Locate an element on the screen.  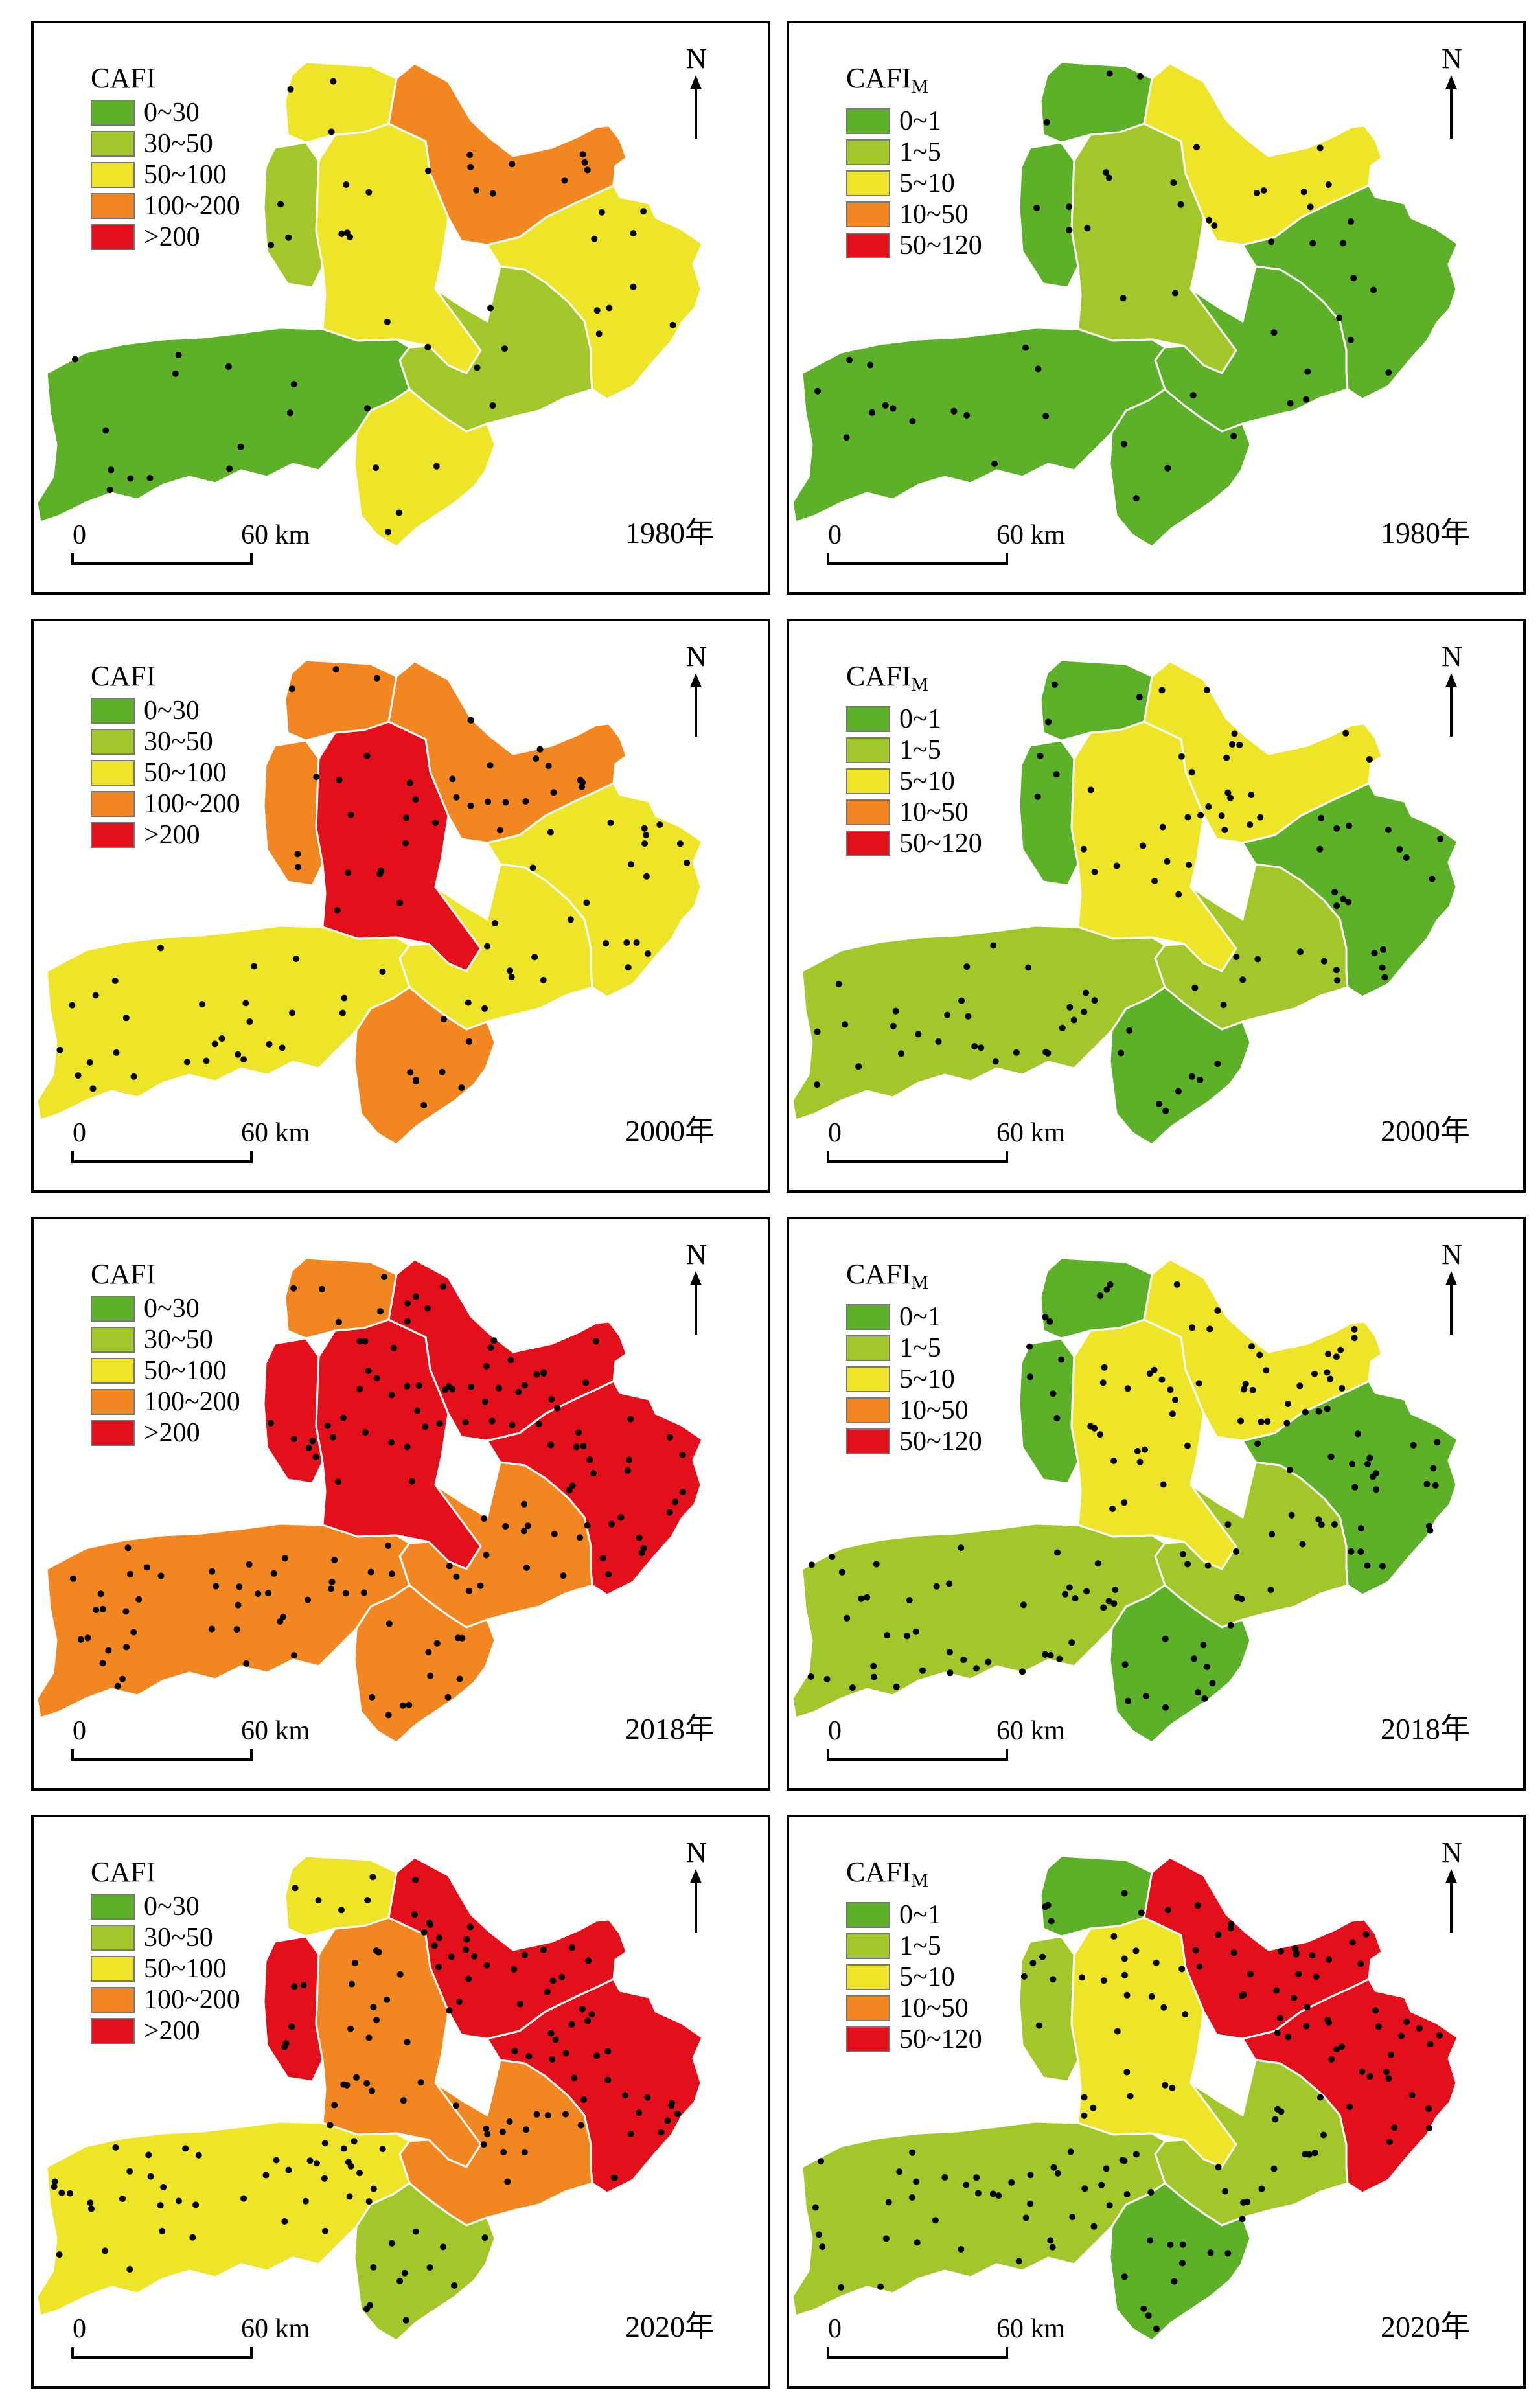
legend-item: 5~10 is located at coordinates (914, 183).